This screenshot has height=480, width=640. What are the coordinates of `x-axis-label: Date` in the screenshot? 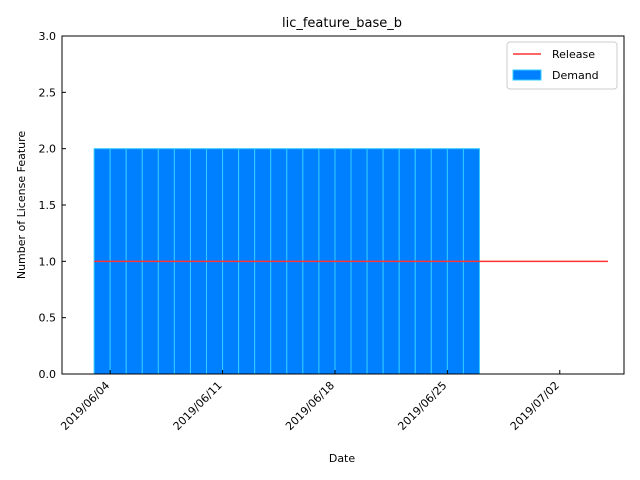 It's located at (342, 458).